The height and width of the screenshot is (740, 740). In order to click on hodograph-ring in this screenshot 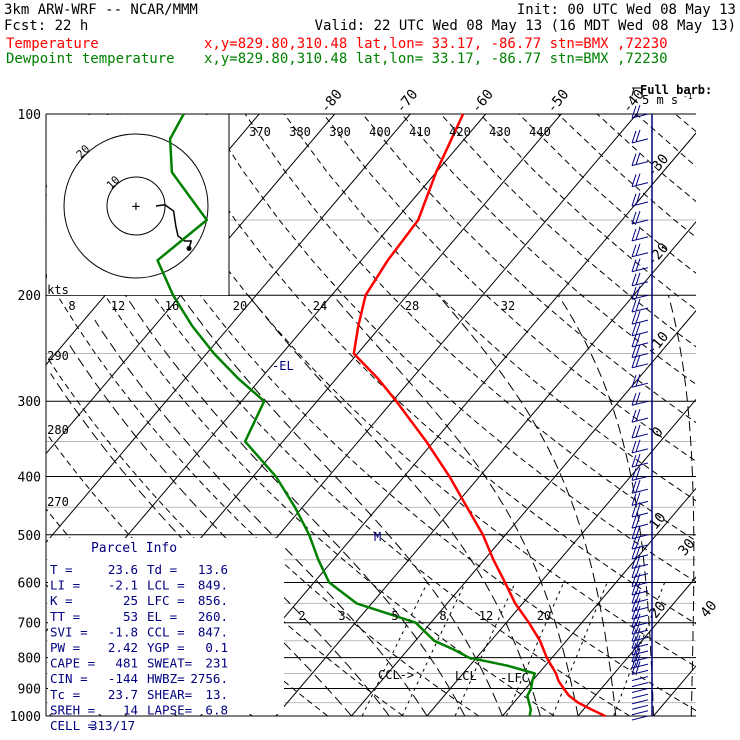, I will do `click(136, 206)`.